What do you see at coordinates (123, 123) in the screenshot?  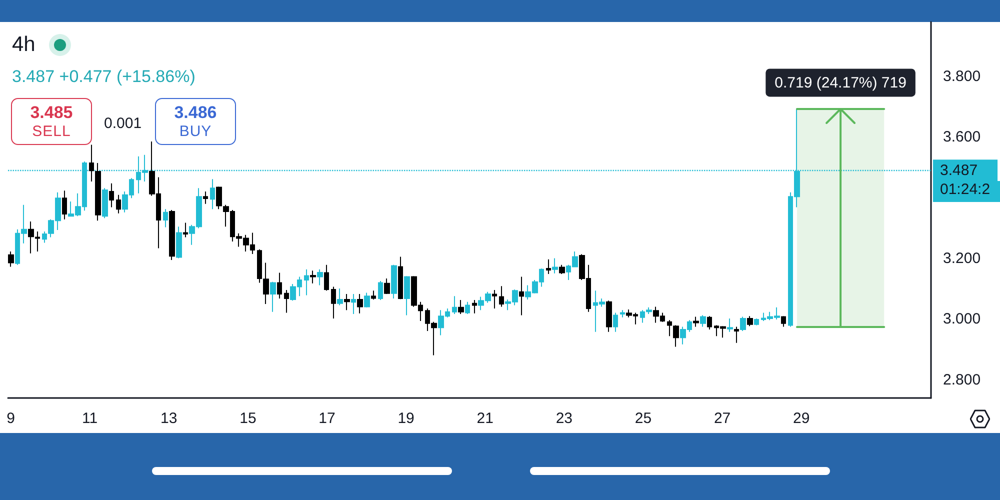 I see `annotation: 0.001` at bounding box center [123, 123].